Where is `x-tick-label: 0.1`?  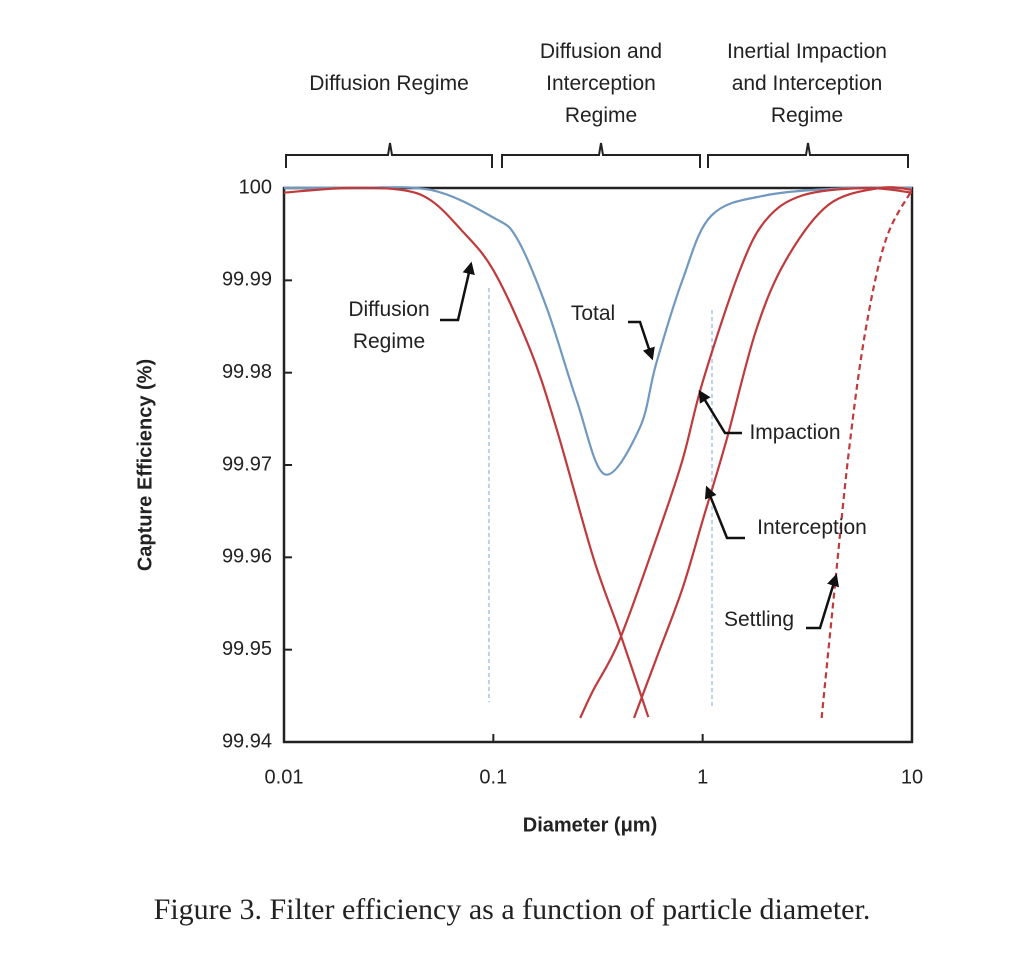 x-tick-label: 0.1 is located at coordinates (493, 777).